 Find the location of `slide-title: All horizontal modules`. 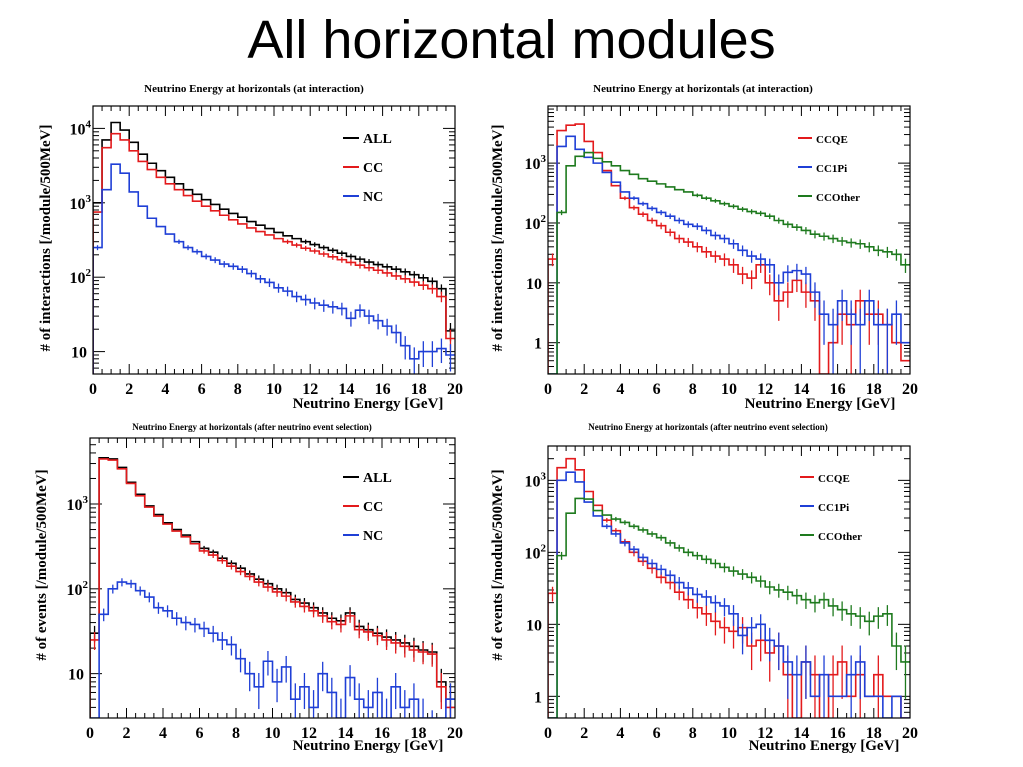

slide-title: All horizontal modules is located at coordinates (511, 40).